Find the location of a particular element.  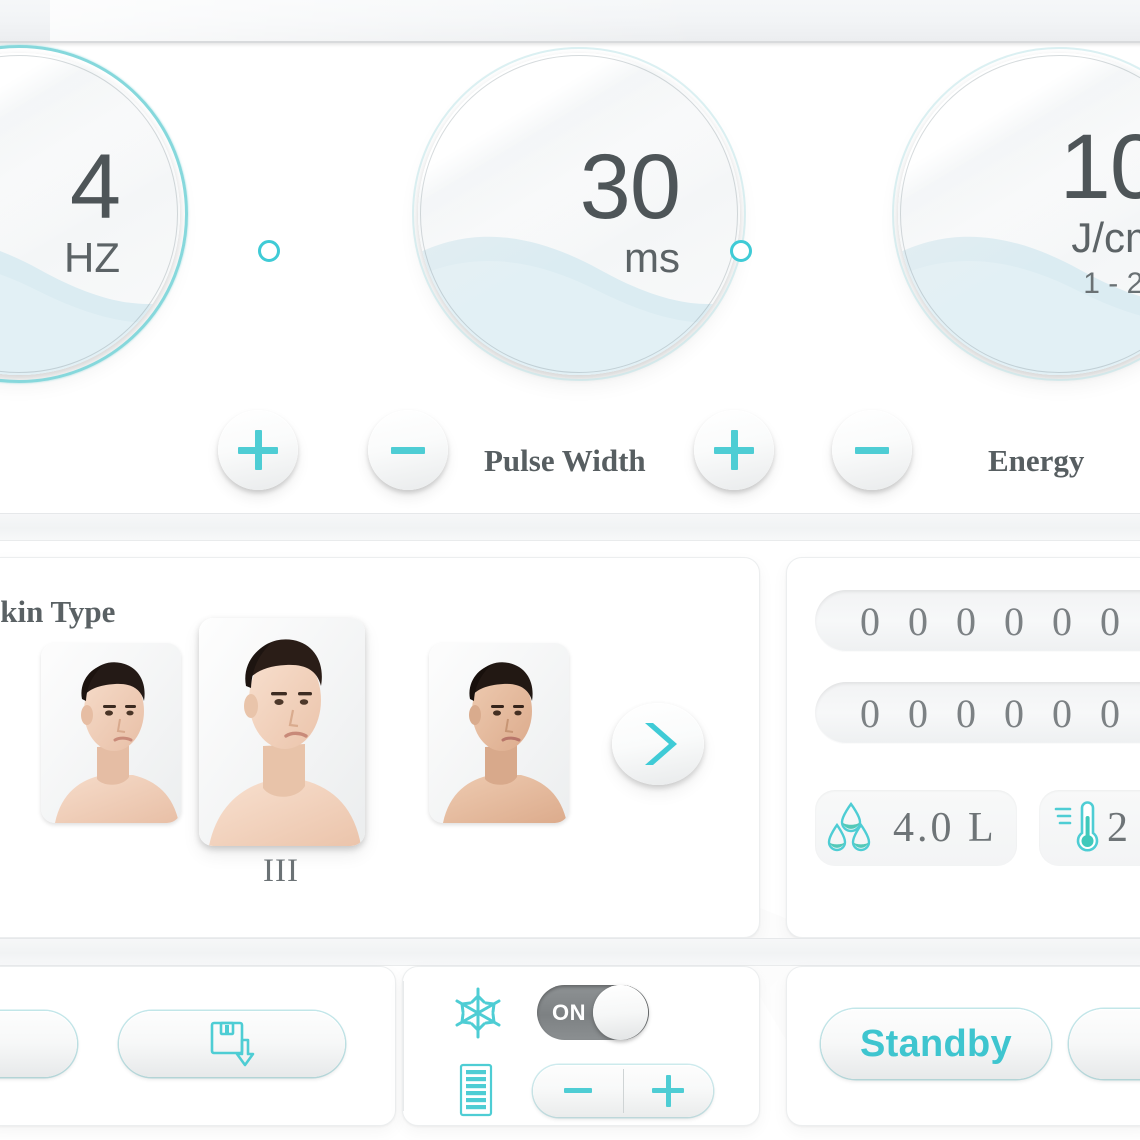

frequency-increase-button is located at coordinates (258, 450).